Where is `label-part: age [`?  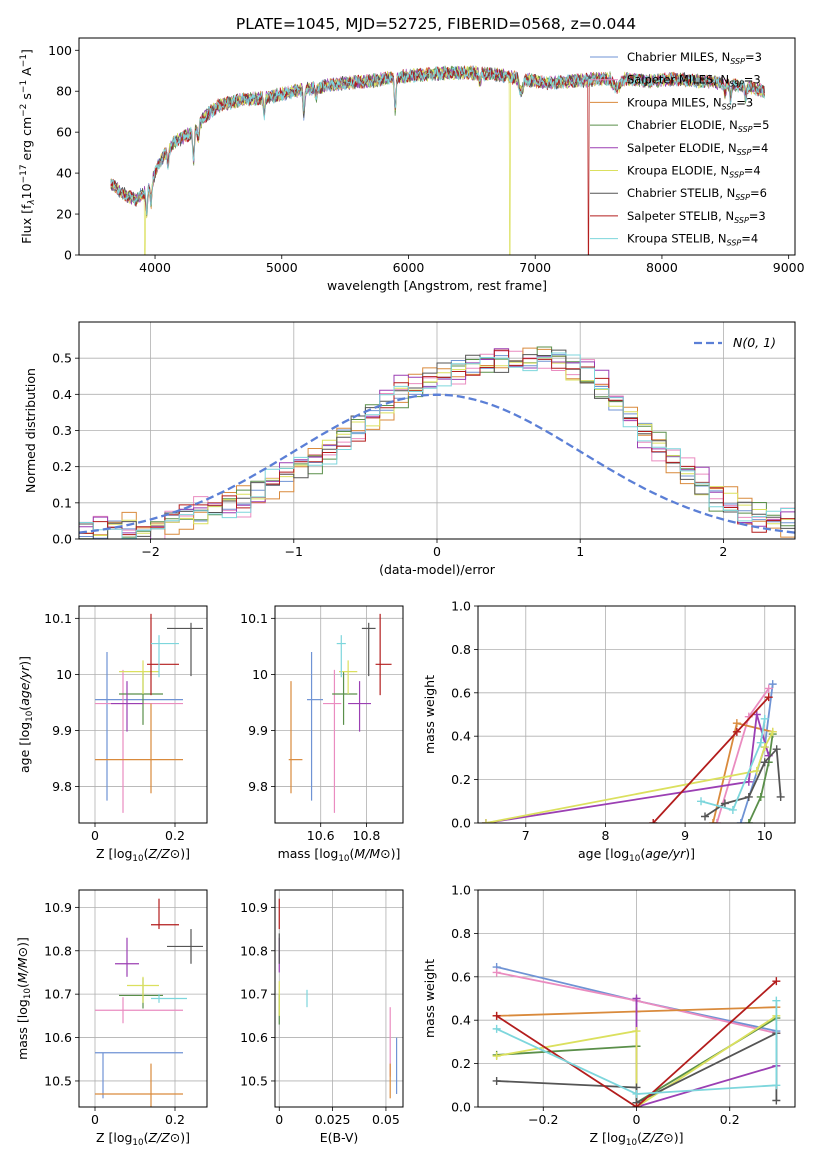
label-part: age [ is located at coordinates (594, 853).